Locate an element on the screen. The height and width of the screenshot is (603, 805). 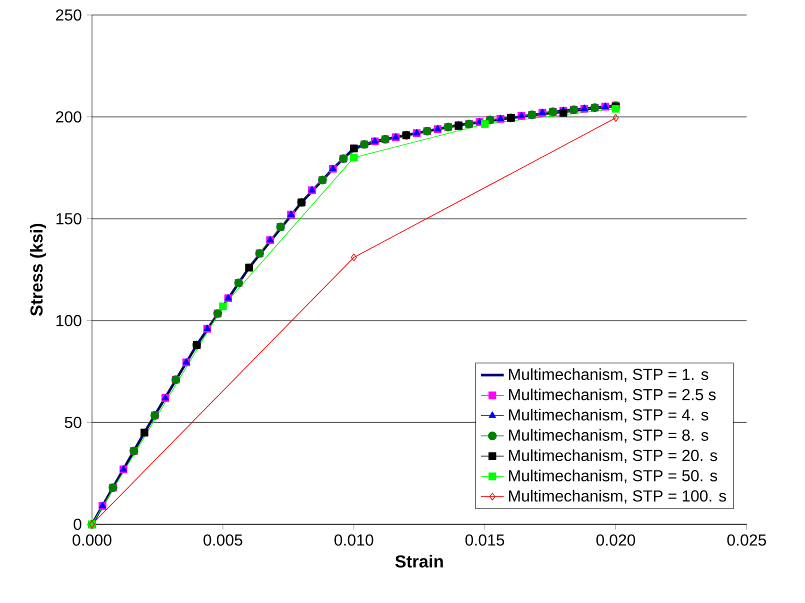
x-tick-label: 0.025 is located at coordinates (746, 540).